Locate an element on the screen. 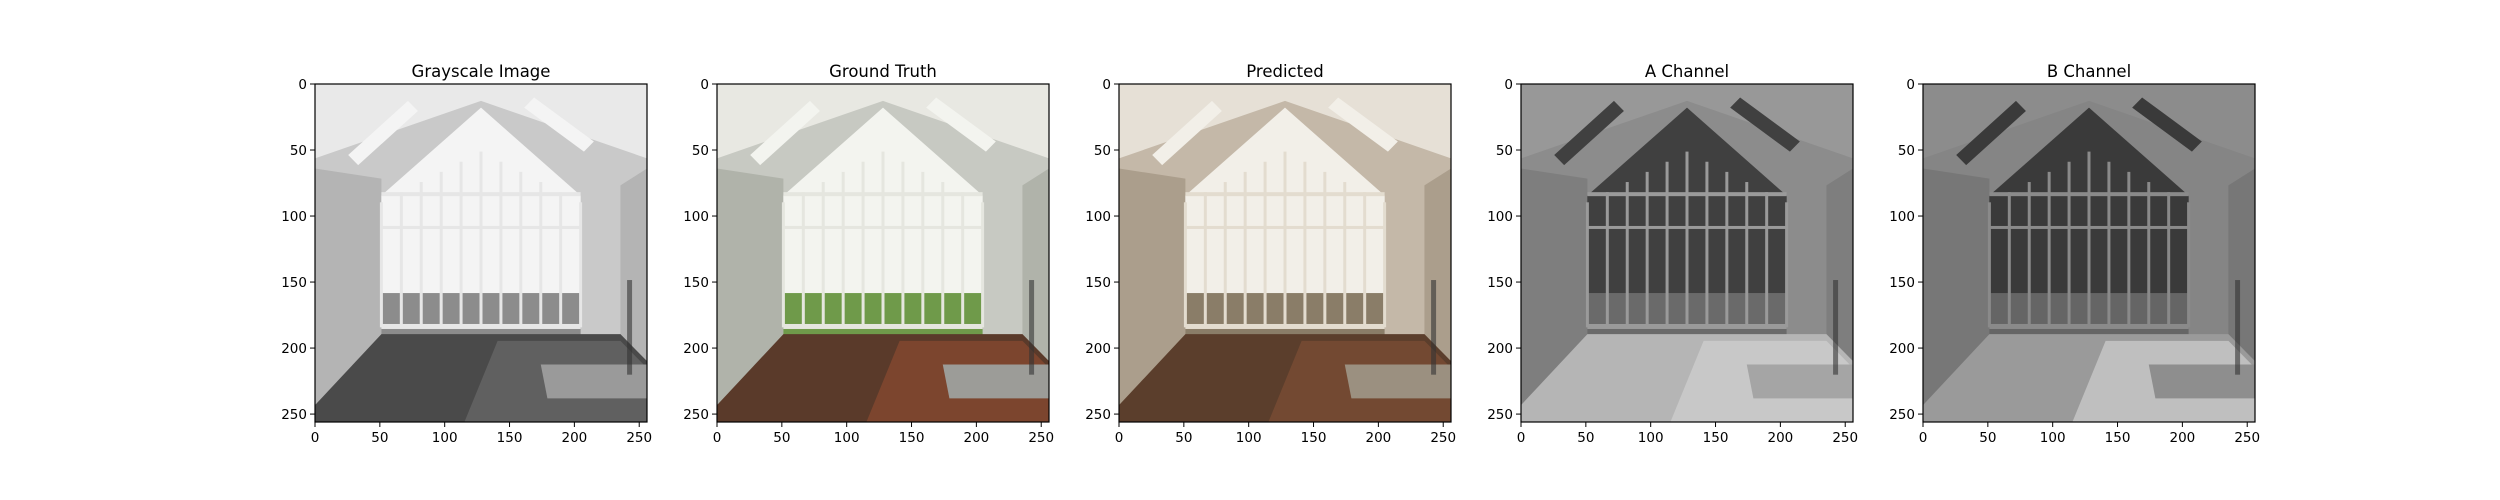 This screenshot has width=2500, height=500. grayscale-image is located at coordinates (481, 253).